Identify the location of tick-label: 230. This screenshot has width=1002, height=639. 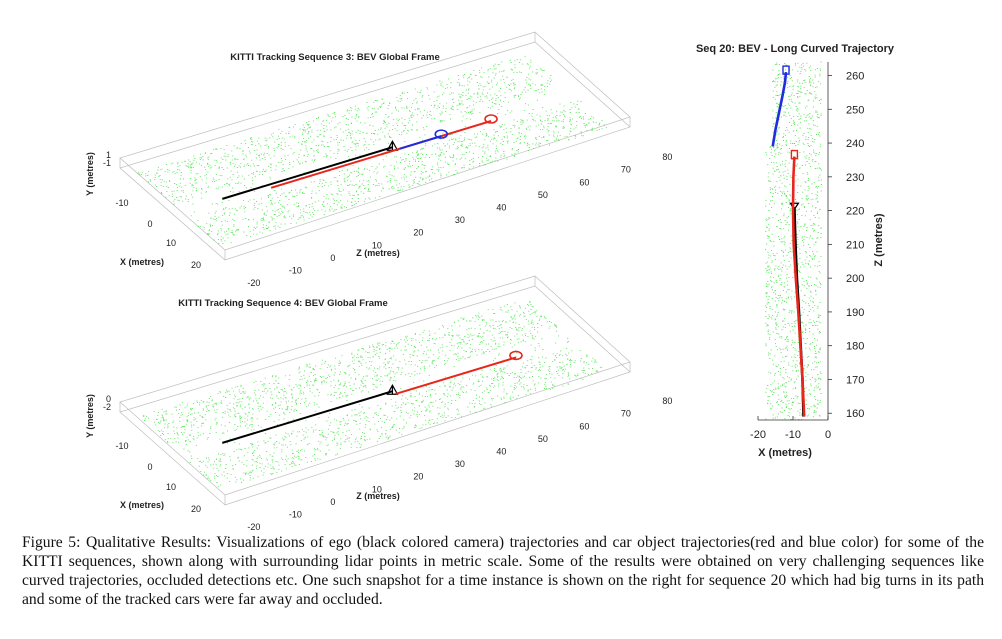
(855, 178).